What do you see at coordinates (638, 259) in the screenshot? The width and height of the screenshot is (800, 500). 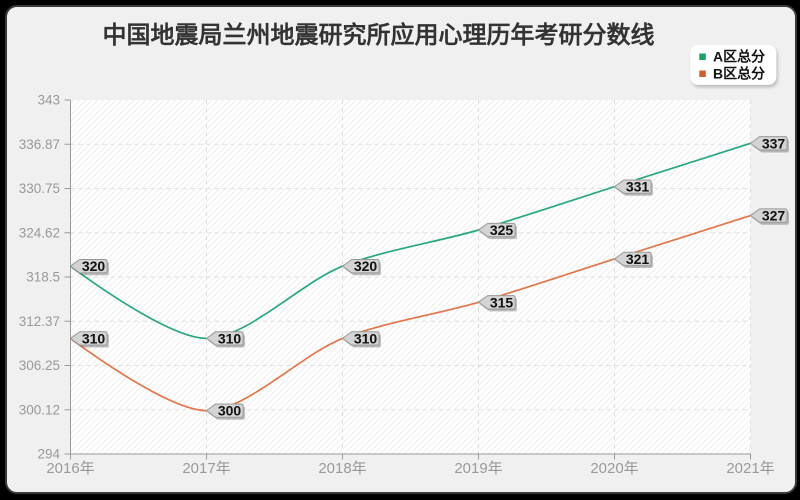 I see `svg-text: 321` at bounding box center [638, 259].